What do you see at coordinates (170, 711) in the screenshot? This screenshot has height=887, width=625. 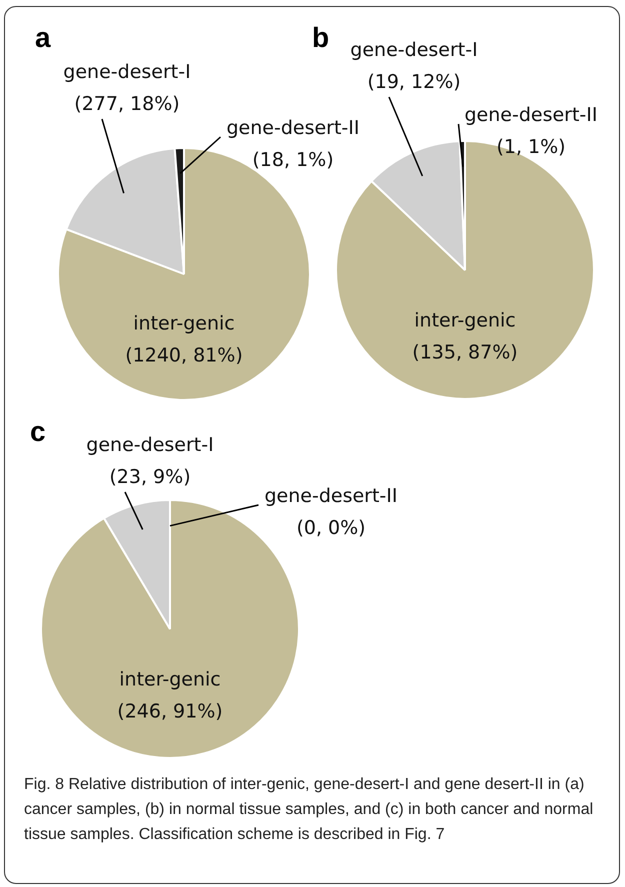 I see `data-label: (246, 91%)` at bounding box center [170, 711].